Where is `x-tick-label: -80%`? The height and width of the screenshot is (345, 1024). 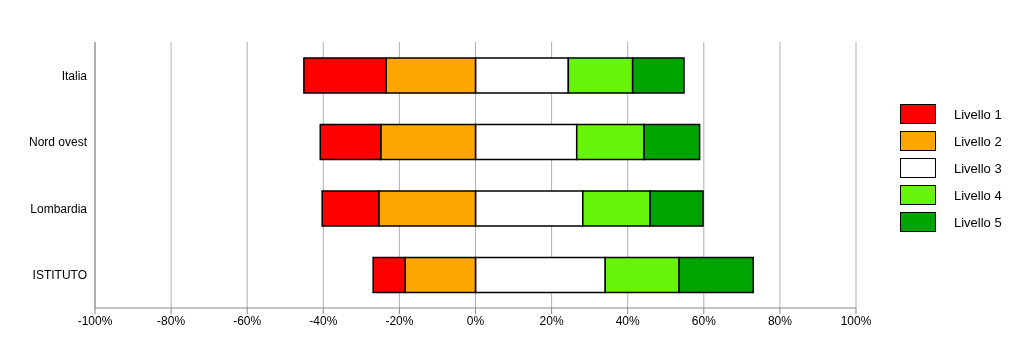 x-tick-label: -80% is located at coordinates (171, 320).